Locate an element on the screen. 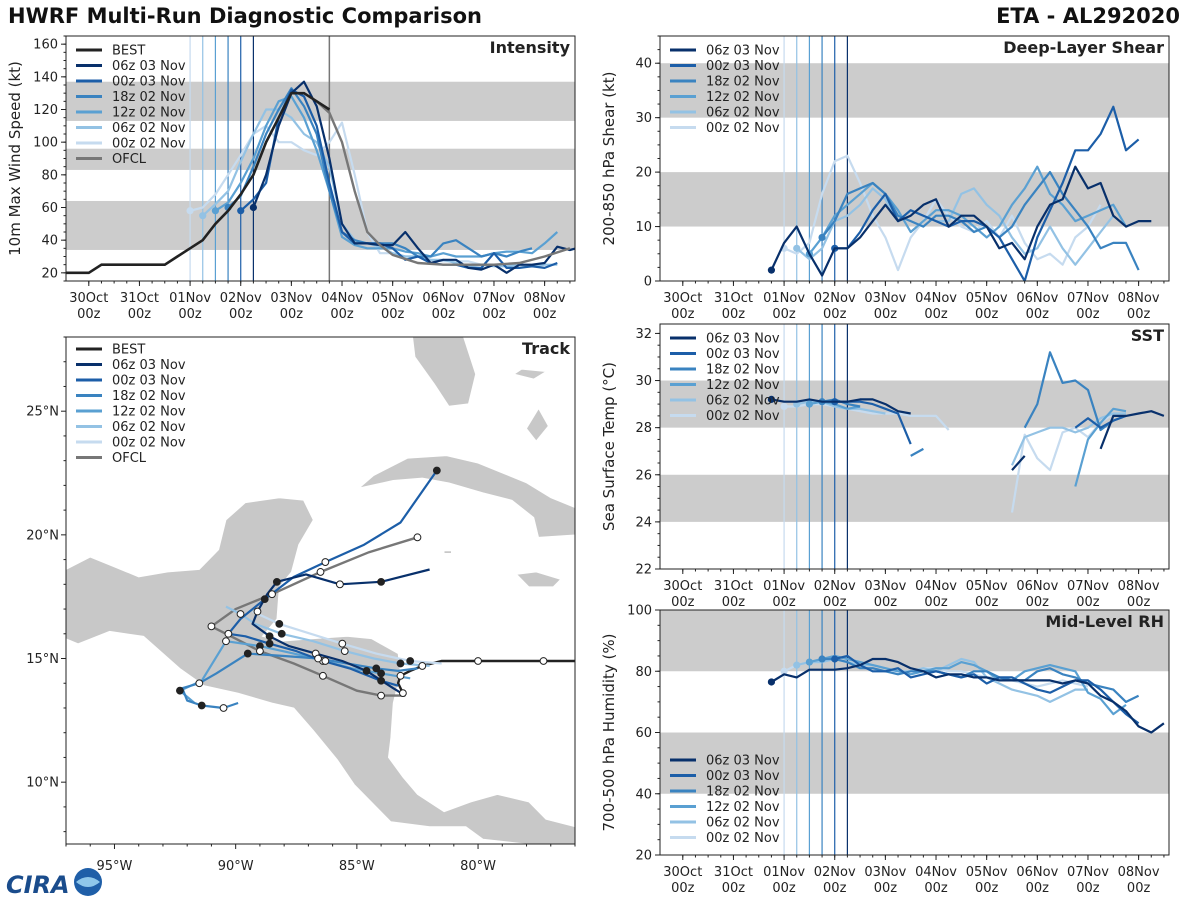 This screenshot has width=1200, height=900. track-panel-title: Track is located at coordinates (546, 348).